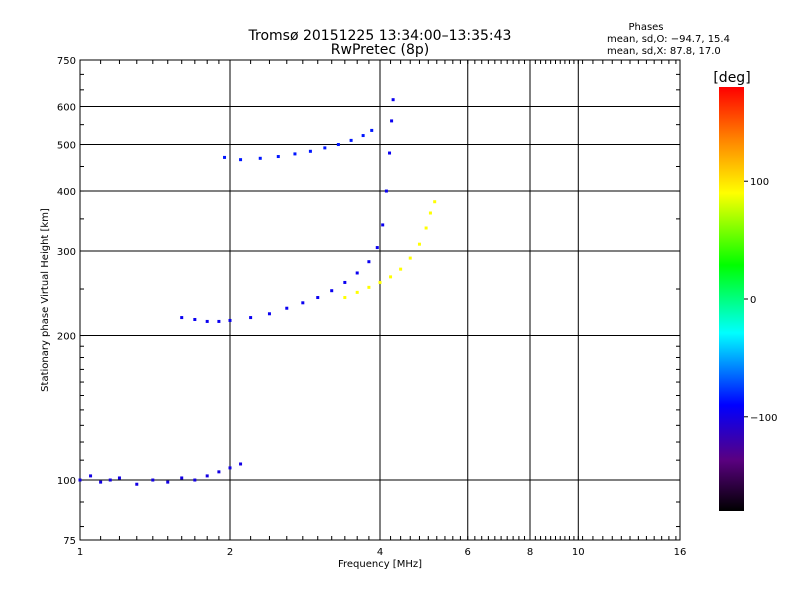 This screenshot has height=600, width=800. Describe the element at coordinates (731, 78) in the screenshot. I see `colorbar-label: [deg]` at that location.